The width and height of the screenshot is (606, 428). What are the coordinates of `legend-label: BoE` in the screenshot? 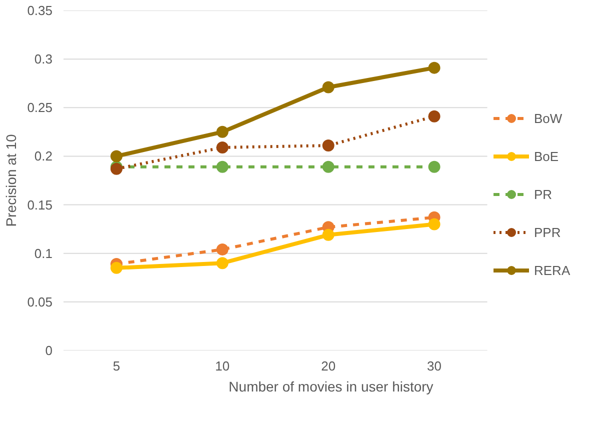 It's located at (546, 156).